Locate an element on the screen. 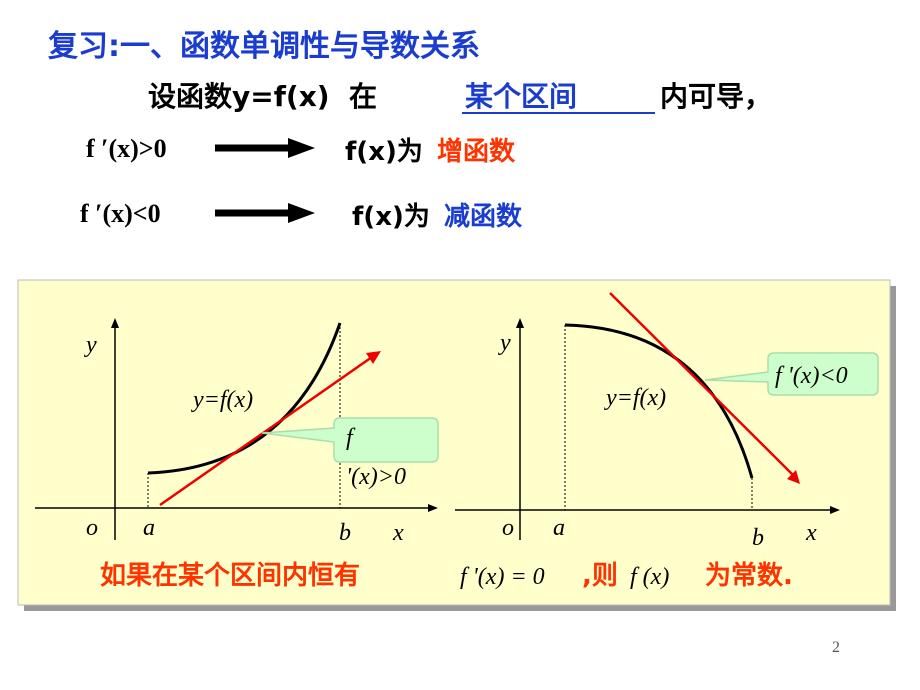  callout-text: '(x)>0 is located at coordinates (376, 477).